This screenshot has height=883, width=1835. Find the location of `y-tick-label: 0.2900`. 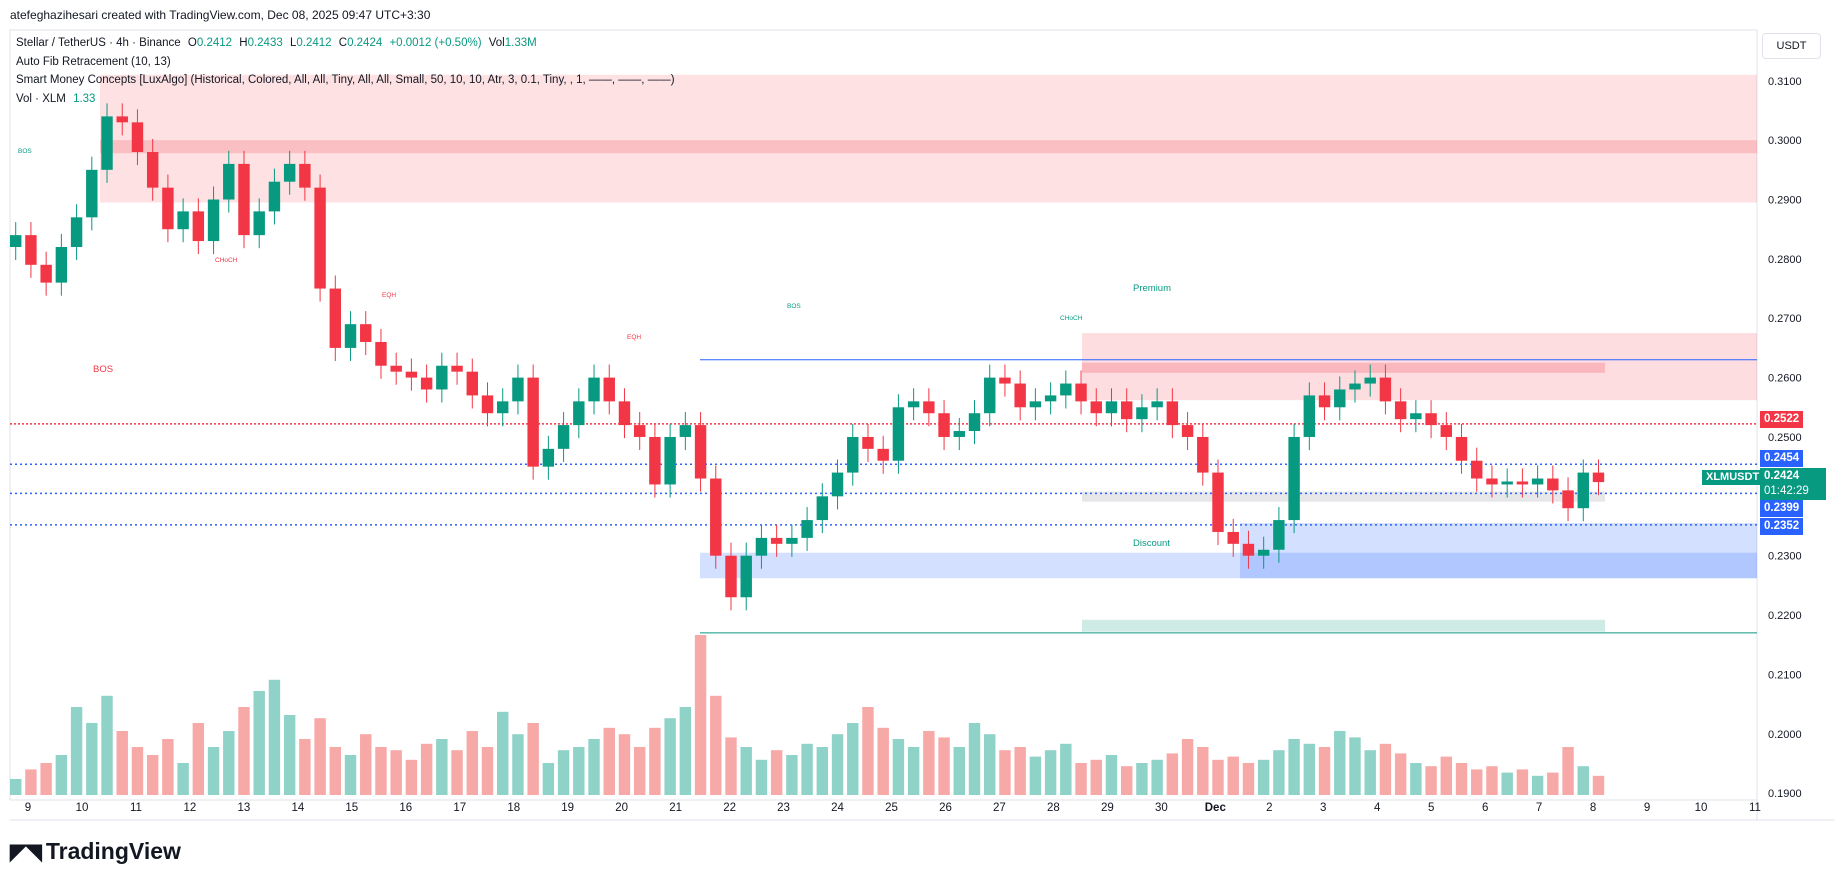

y-tick-label: 0.2900 is located at coordinates (1785, 201).